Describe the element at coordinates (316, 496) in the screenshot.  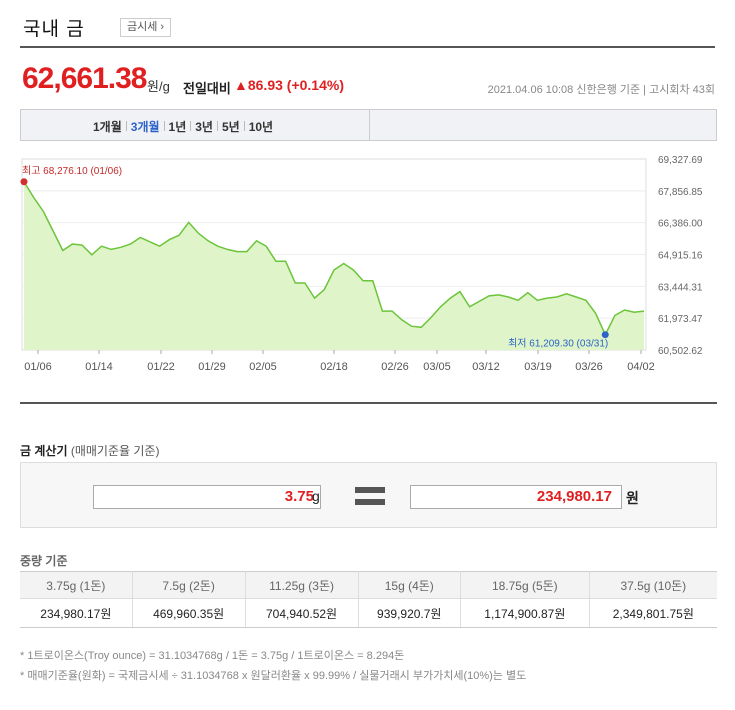
I see `weight-unit: g` at that location.